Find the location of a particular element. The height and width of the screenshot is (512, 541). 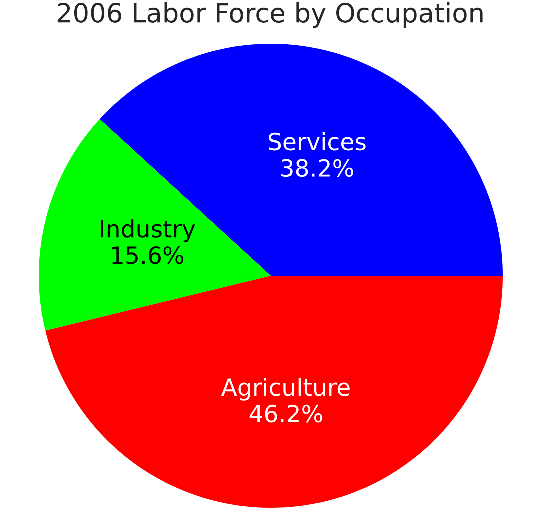

slice-label: Agriculture is located at coordinates (285, 389).